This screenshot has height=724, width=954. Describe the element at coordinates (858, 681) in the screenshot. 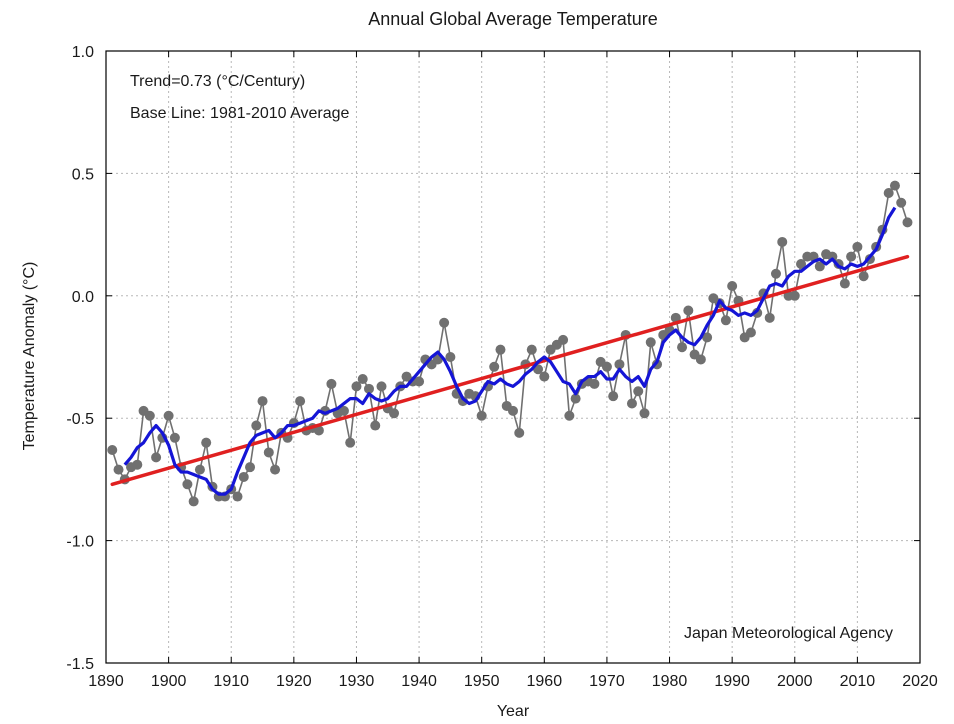

I see `x-tick-label: 2010` at that location.